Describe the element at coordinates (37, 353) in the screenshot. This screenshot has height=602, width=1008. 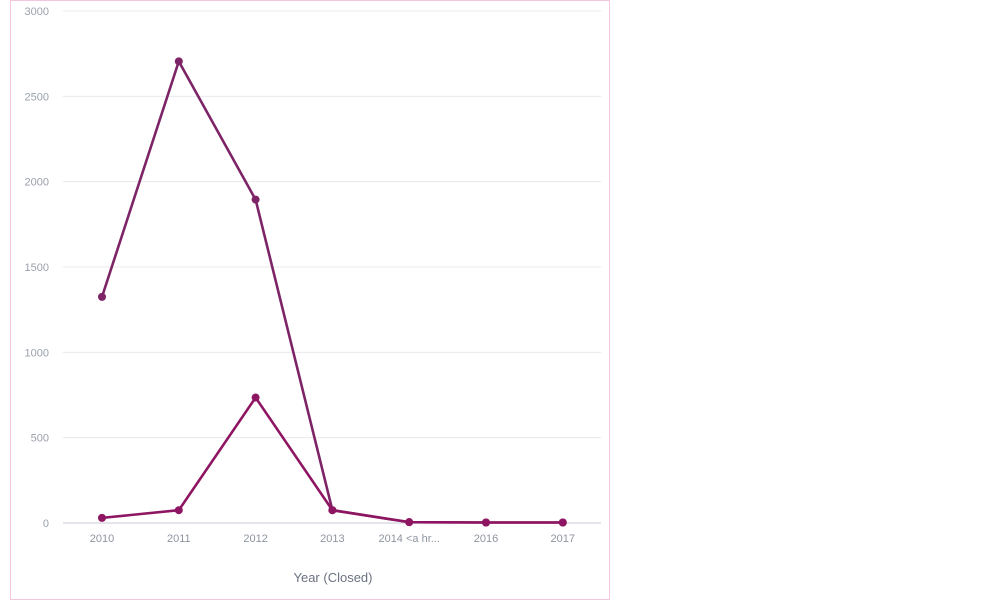
I see `y-tick-label: 1000` at that location.